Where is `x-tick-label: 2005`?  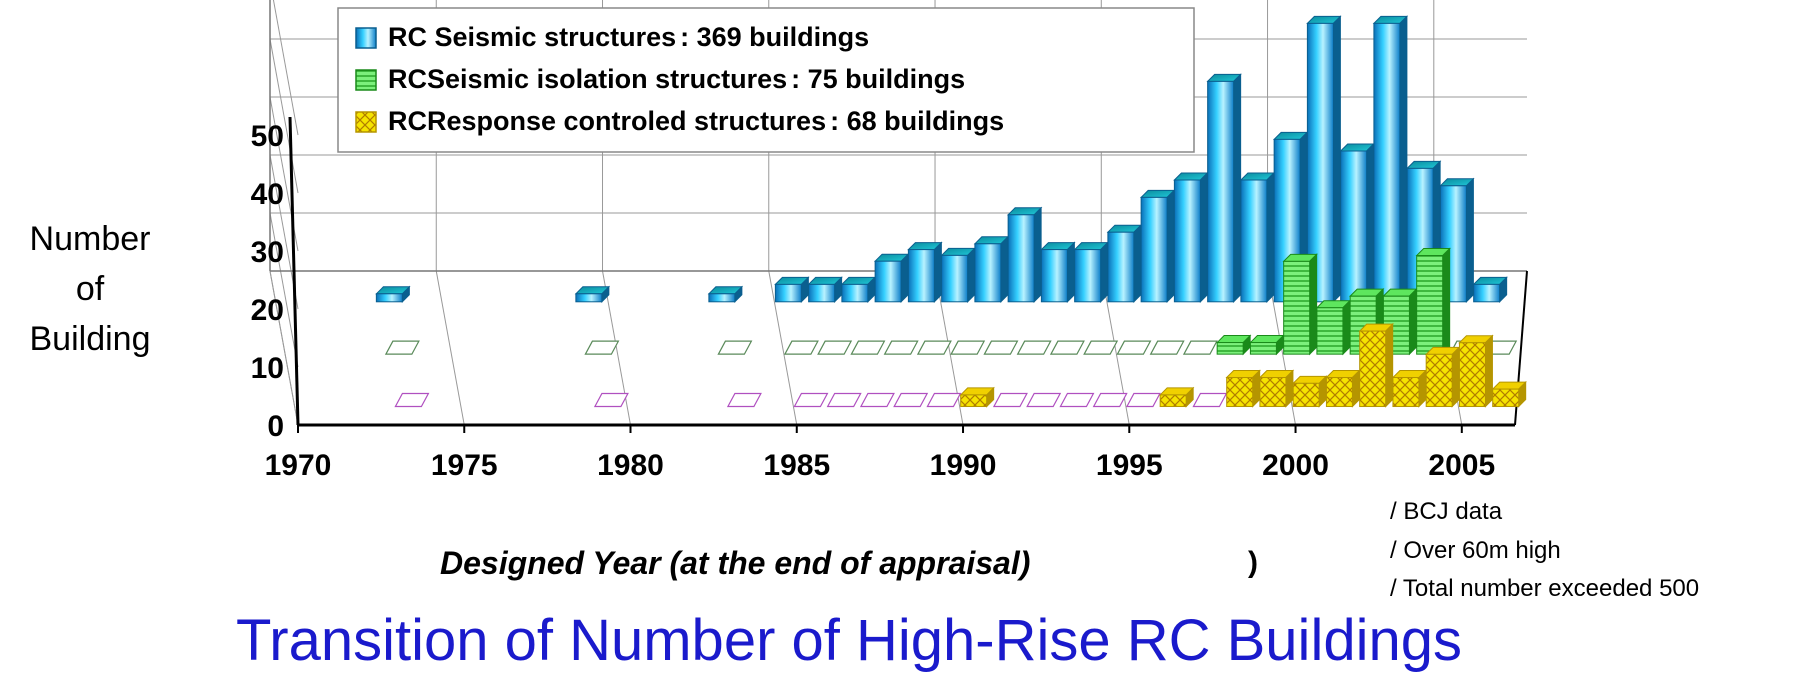 x-tick-label: 2005 is located at coordinates (1461, 465).